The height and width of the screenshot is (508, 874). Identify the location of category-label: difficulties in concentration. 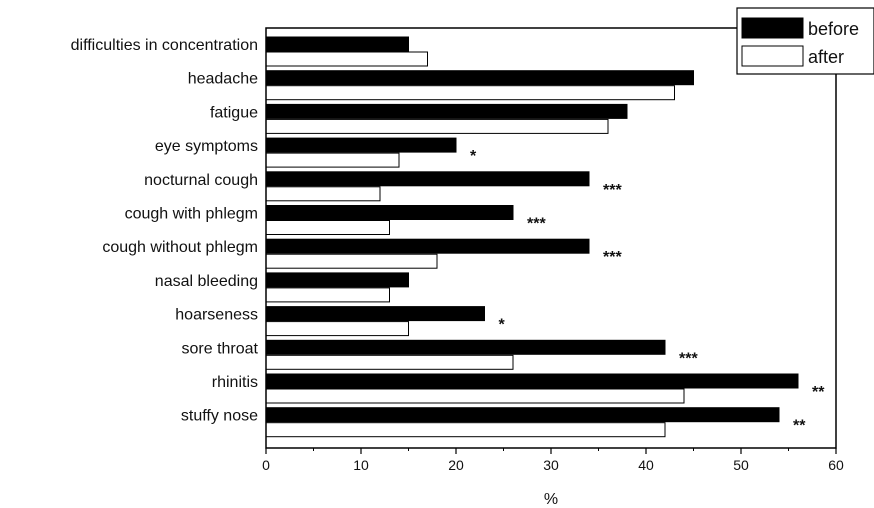
(164, 45).